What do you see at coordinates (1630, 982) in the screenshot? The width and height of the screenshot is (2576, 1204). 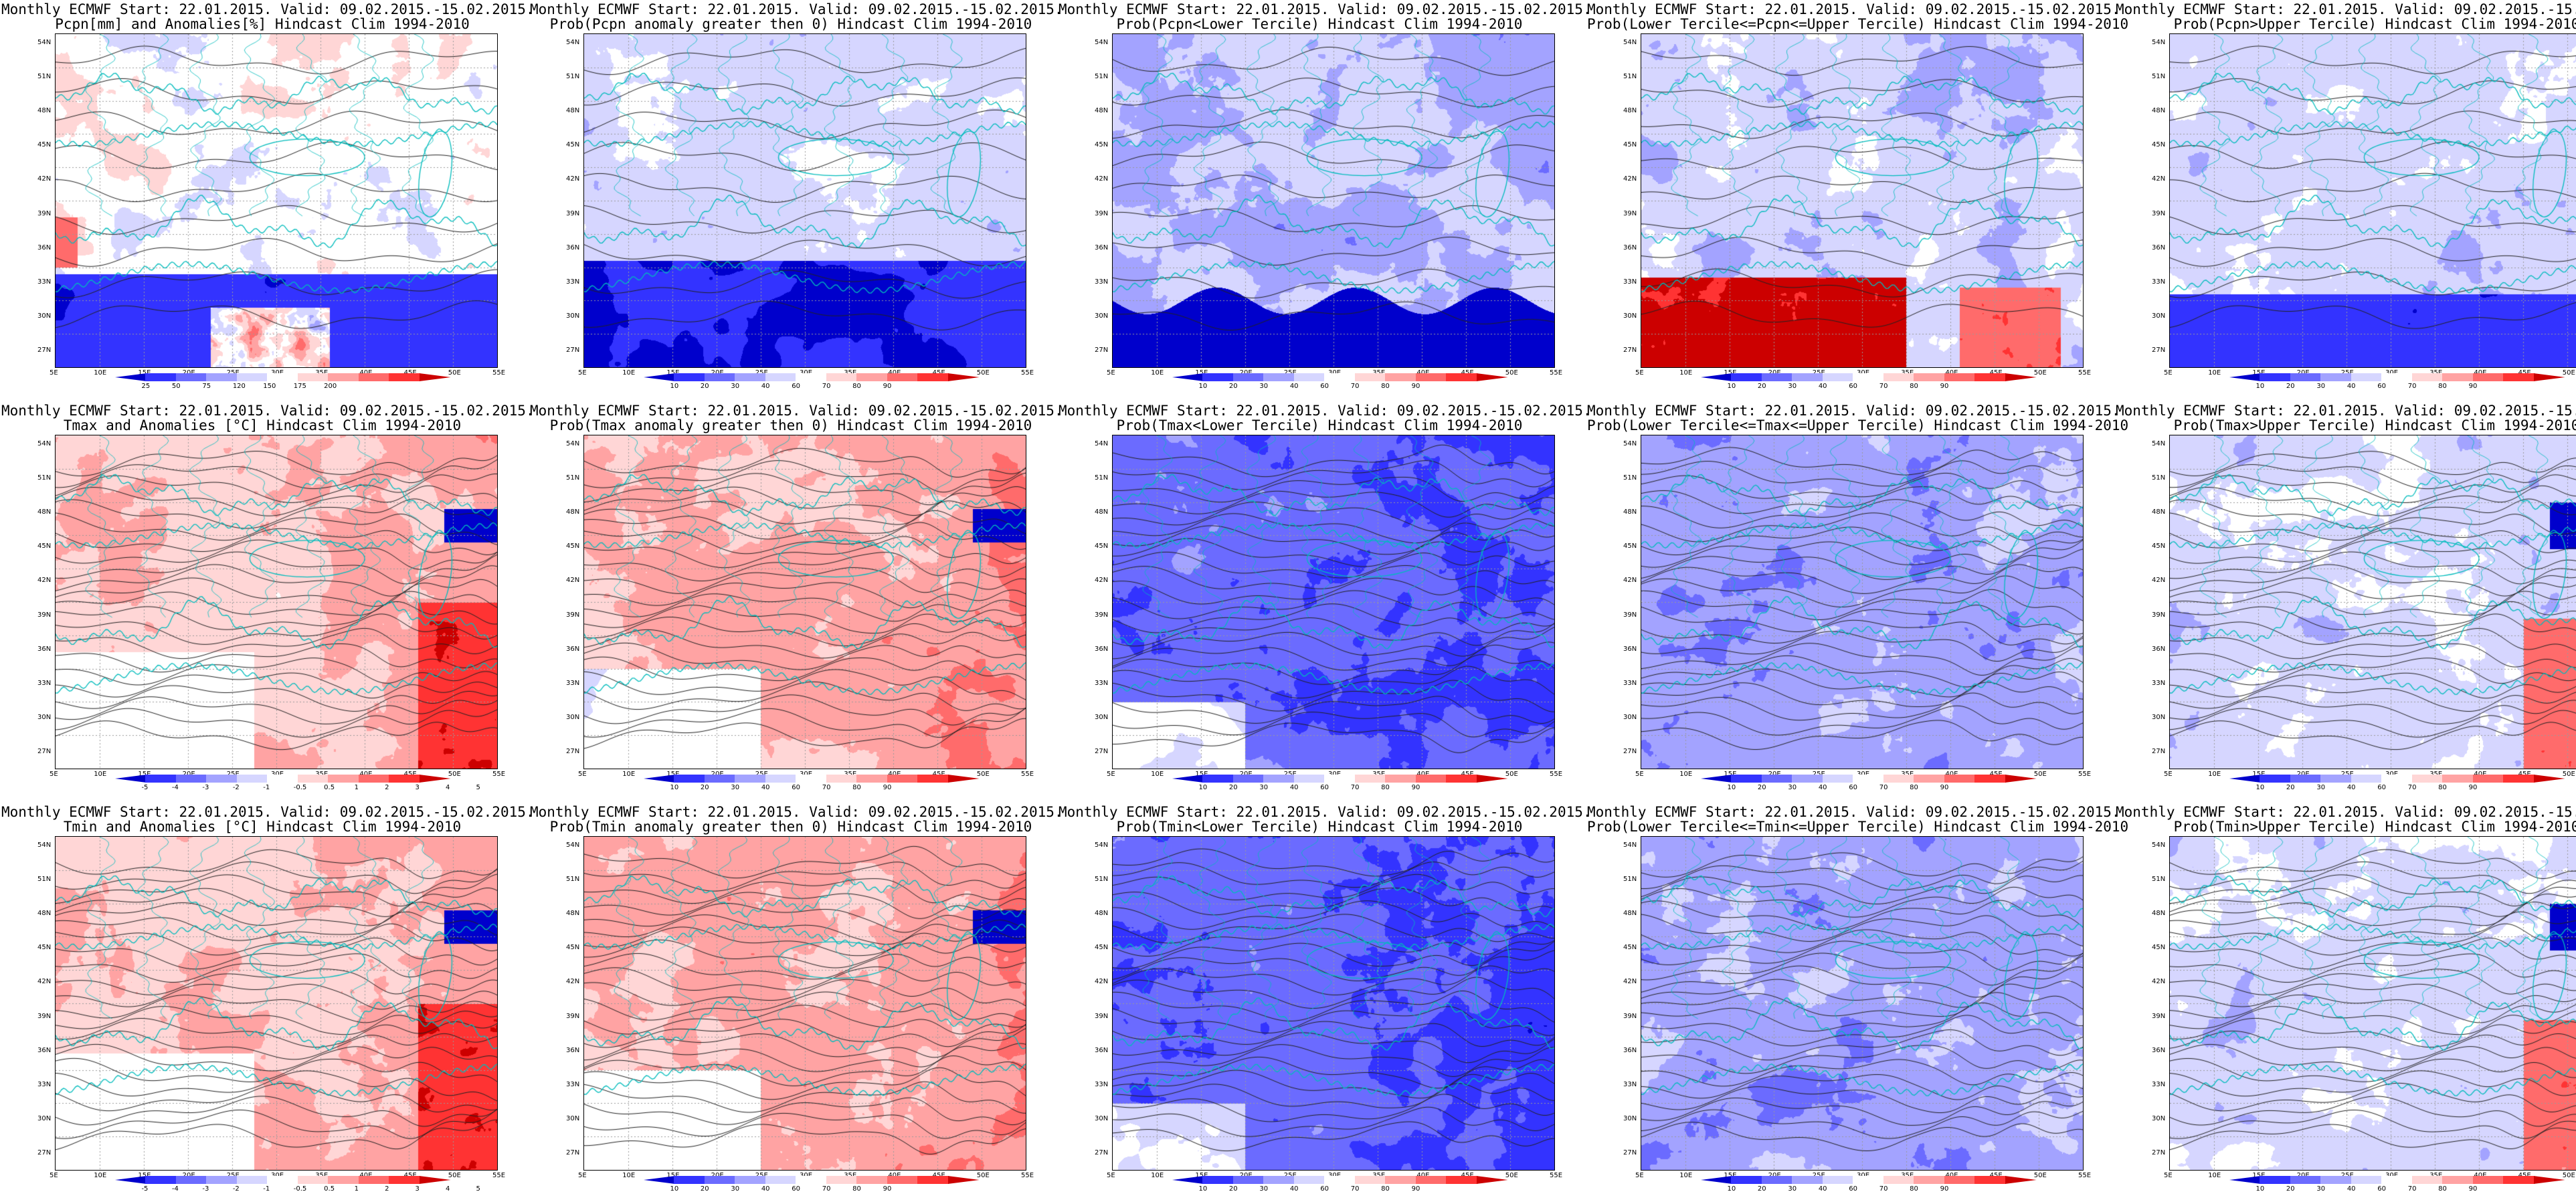 I see `lat-tick-label: 42N` at bounding box center [1630, 982].